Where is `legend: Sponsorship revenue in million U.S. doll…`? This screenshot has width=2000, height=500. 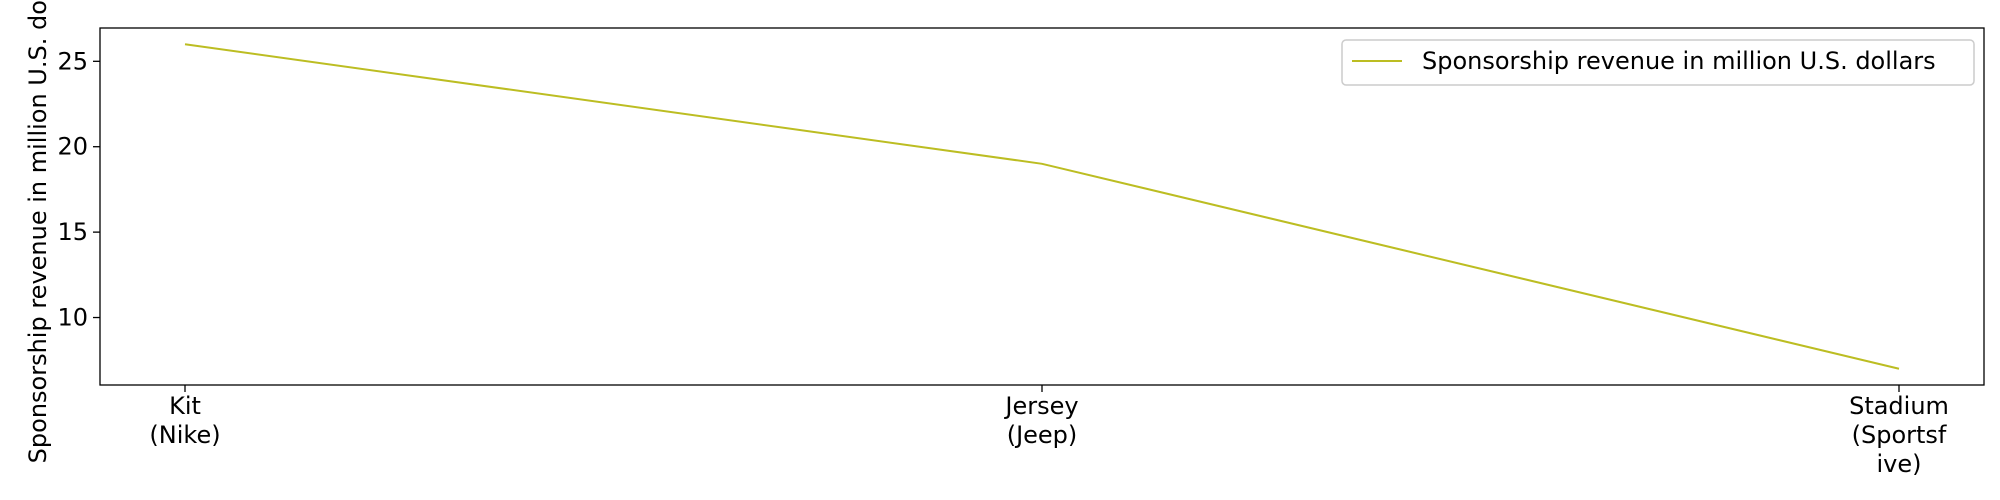 legend: Sponsorship revenue in million U.S. doll… is located at coordinates (1658, 62).